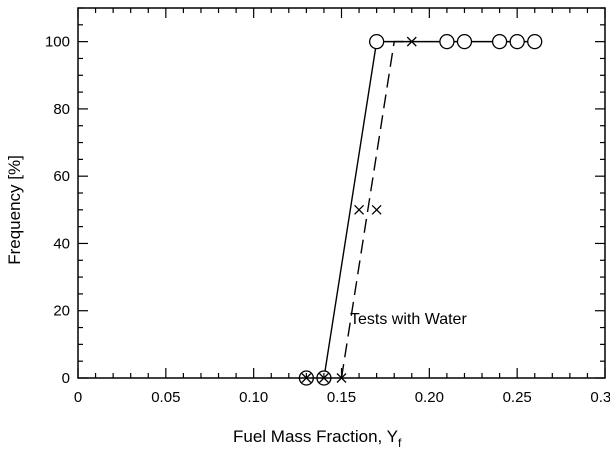 The width and height of the screenshot is (610, 450). Describe the element at coordinates (14, 210) in the screenshot. I see `y-axis-label: Frequency [%]` at that location.